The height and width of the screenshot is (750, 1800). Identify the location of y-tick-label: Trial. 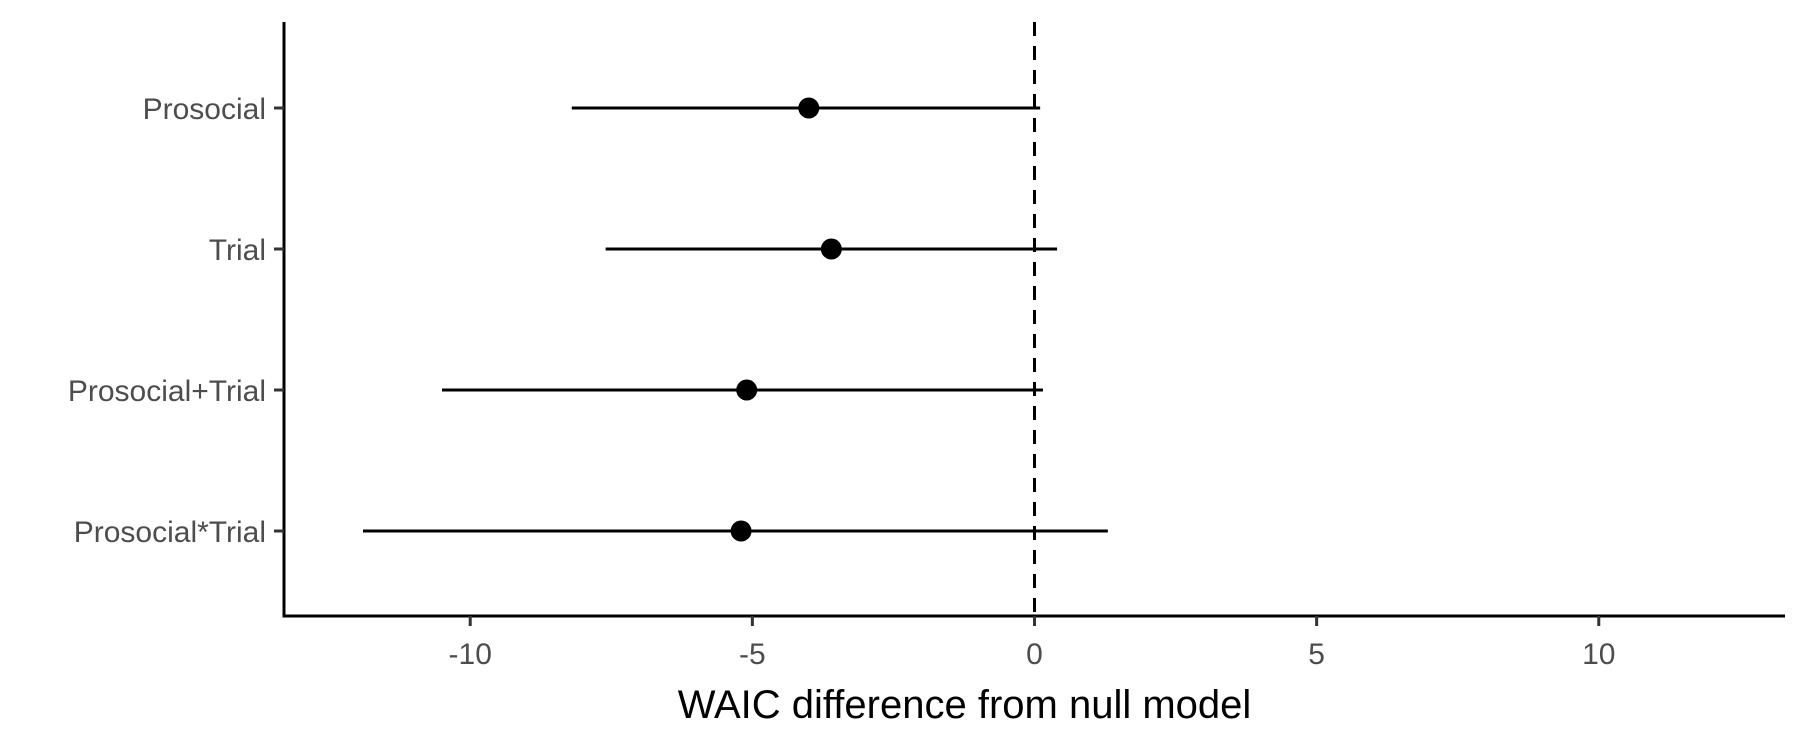
(237, 250).